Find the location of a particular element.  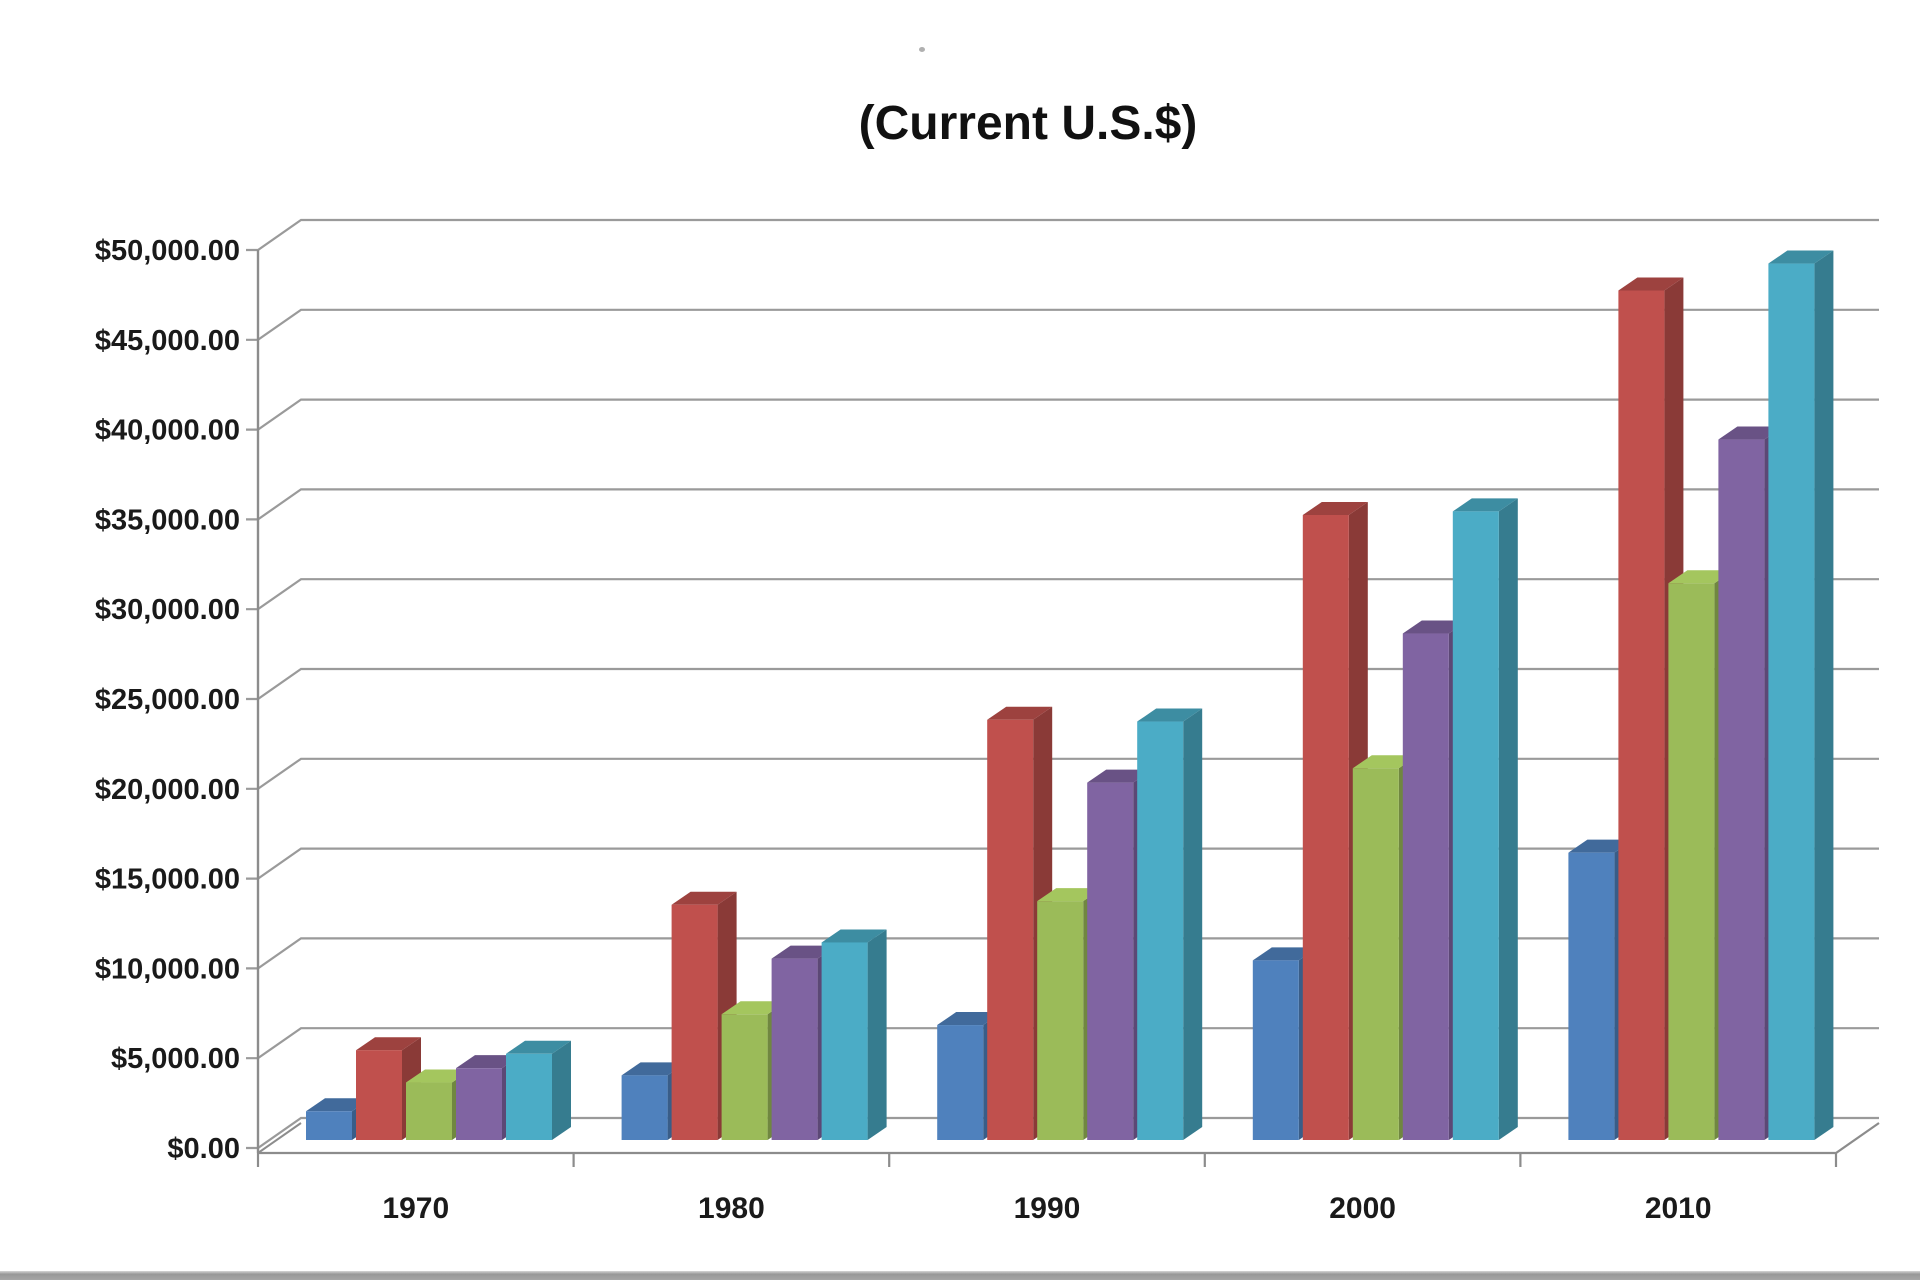

bar-2000-cyan is located at coordinates (1485, 819).